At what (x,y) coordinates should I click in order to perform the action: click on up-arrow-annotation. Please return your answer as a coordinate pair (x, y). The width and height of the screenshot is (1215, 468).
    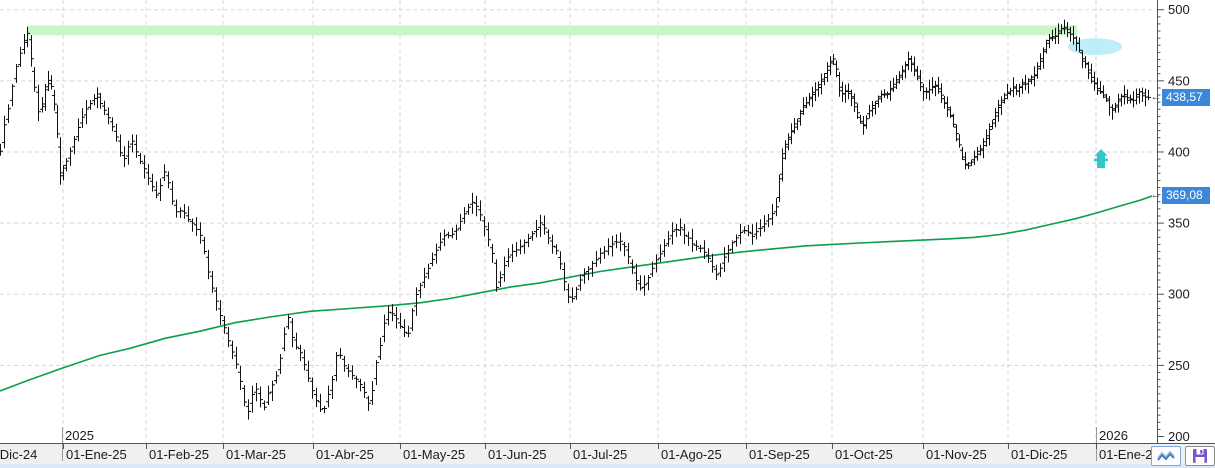
    Looking at the image, I should click on (1101, 159).